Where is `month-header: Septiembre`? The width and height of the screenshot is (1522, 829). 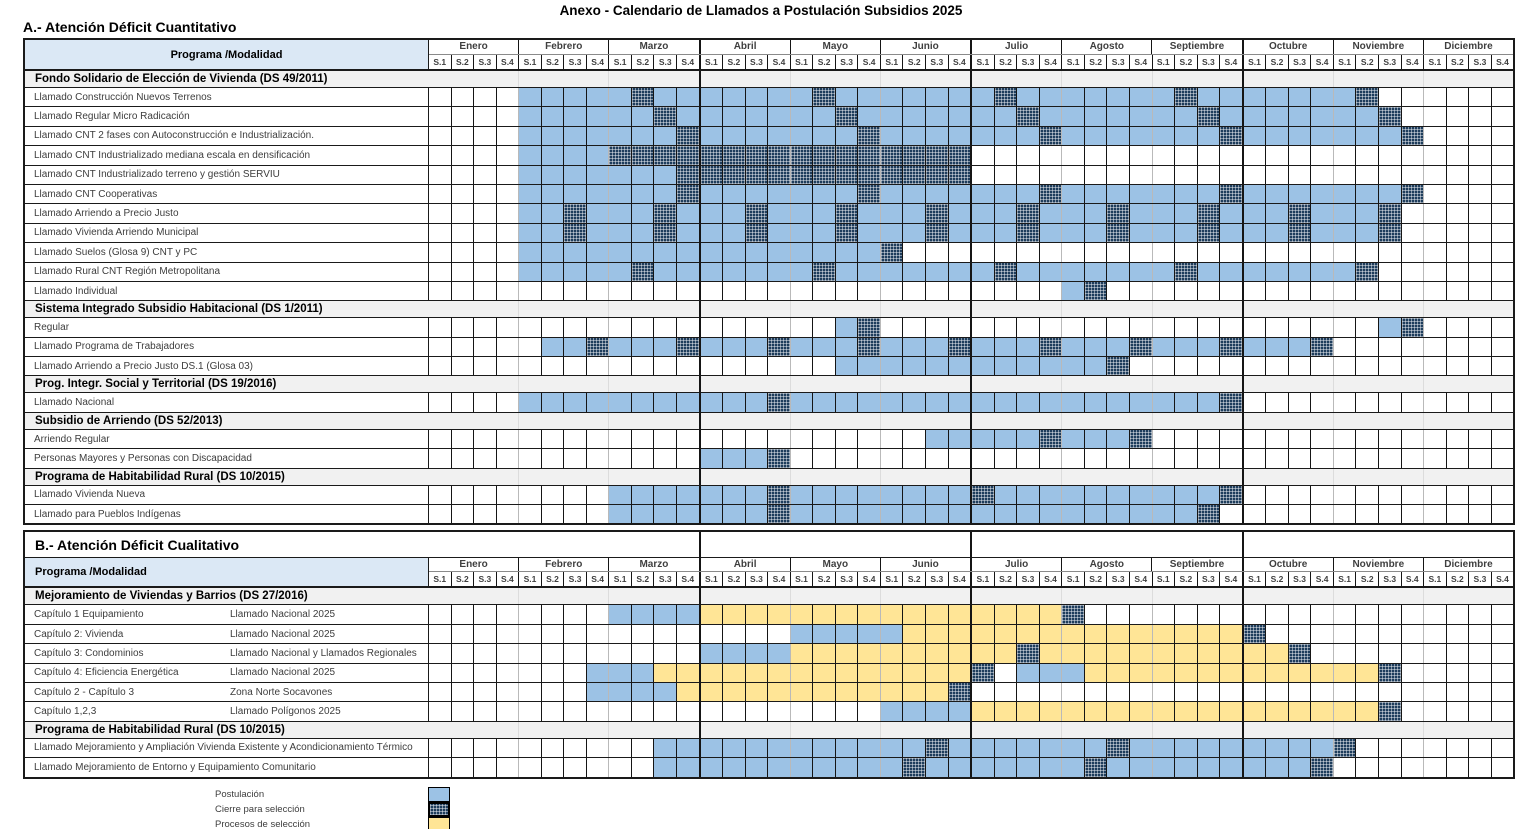
month-header: Septiembre is located at coordinates (1198, 47).